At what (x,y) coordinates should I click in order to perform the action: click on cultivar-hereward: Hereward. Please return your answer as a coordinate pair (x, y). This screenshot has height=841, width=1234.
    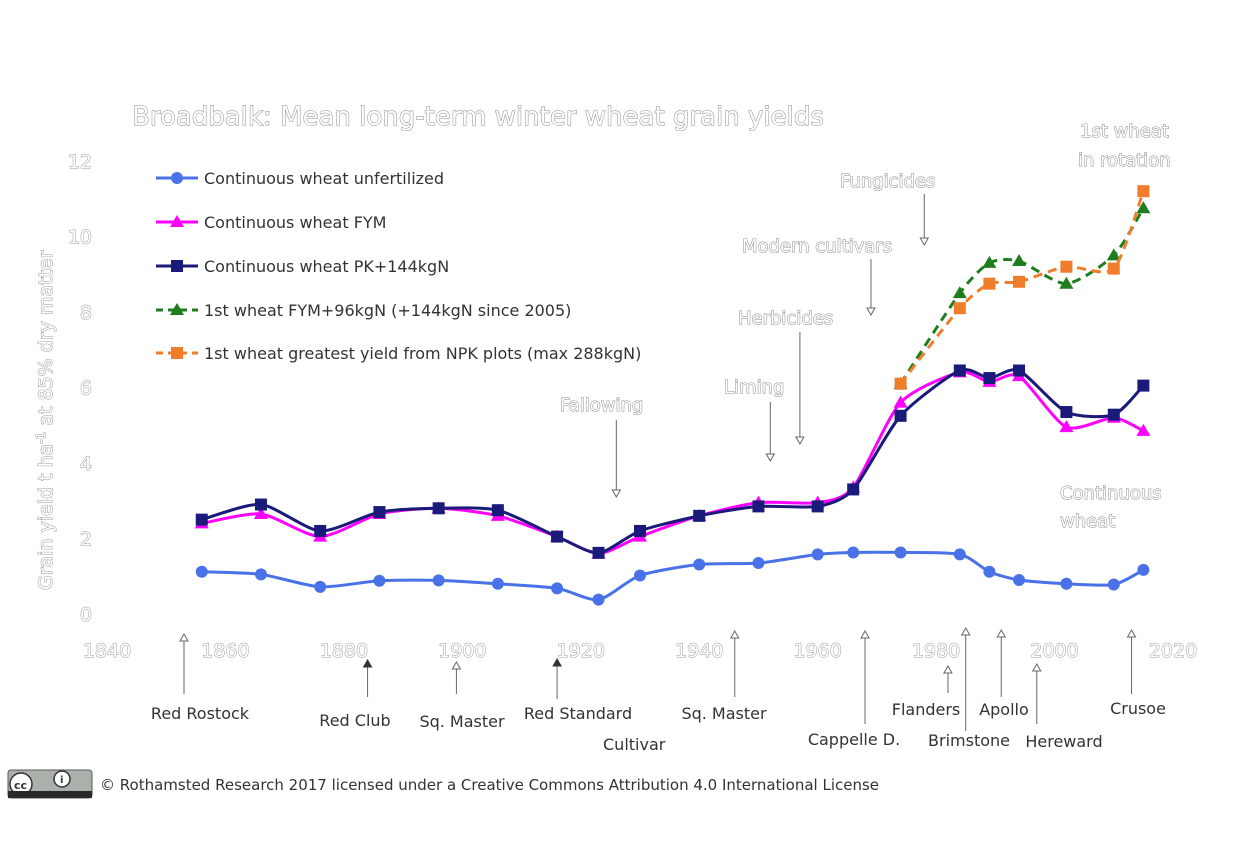
    Looking at the image, I should click on (1064, 706).